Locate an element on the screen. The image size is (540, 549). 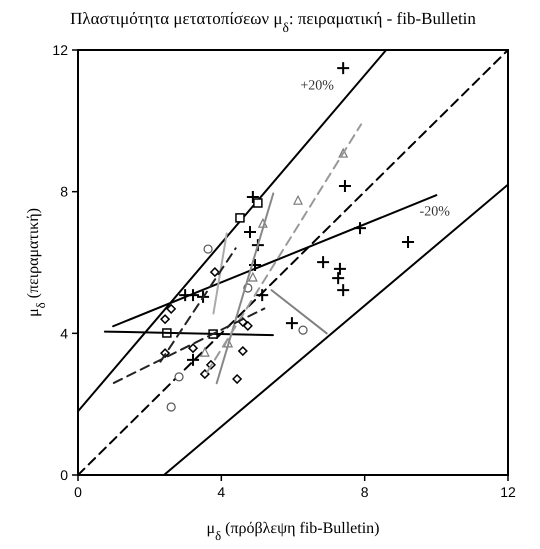
x-tick-label: 0 is located at coordinates (78, 492).